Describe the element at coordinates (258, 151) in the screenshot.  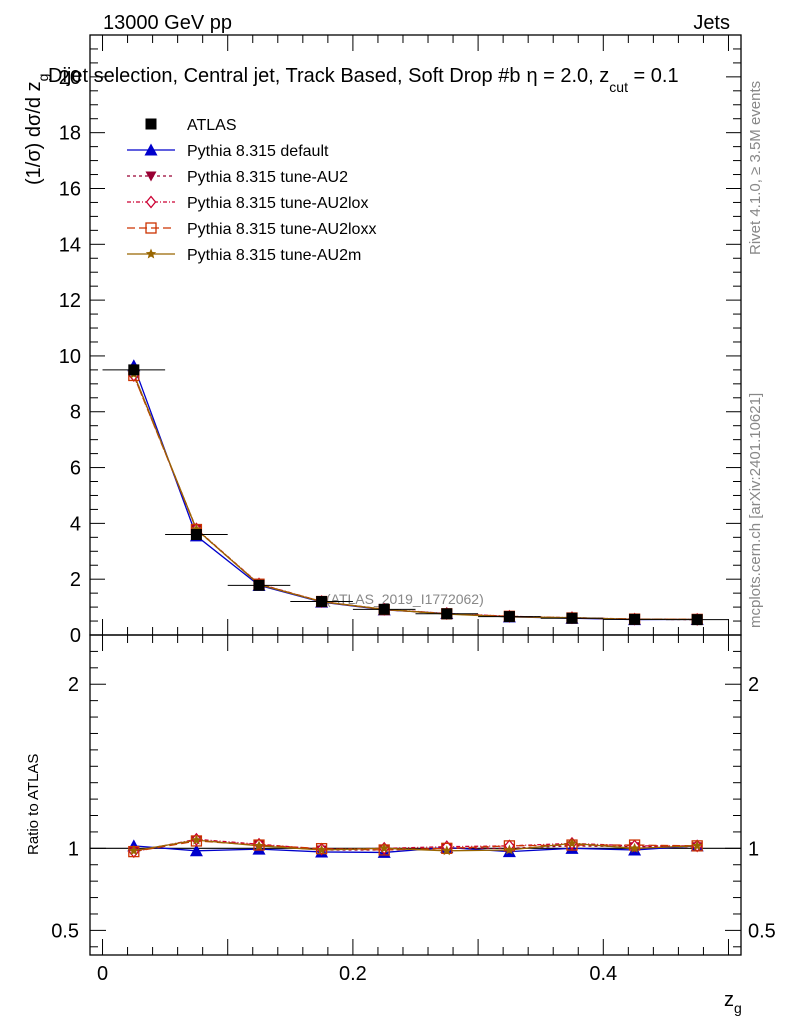
I see `legend-label: Pythia 8.315 default` at that location.